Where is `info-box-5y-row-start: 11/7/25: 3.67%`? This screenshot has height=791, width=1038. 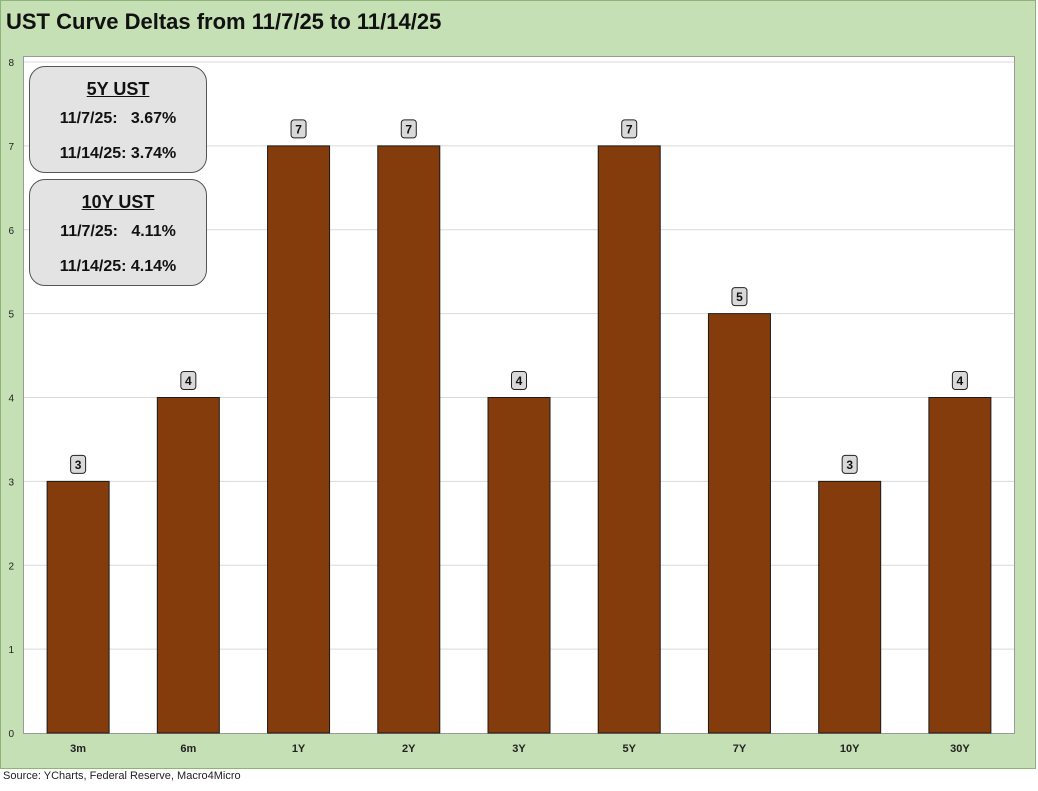 info-box-5y-row-start: 11/7/25: 3.67% is located at coordinates (118, 118).